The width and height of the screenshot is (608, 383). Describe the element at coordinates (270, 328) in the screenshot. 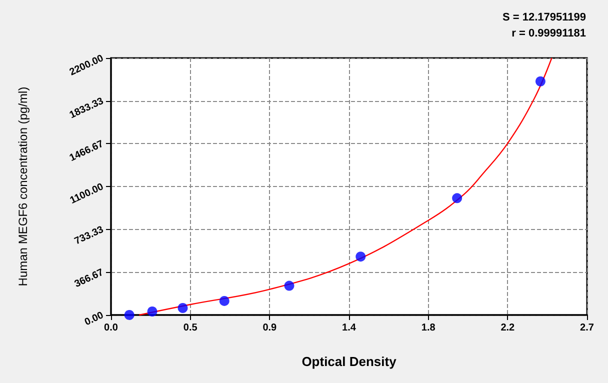

I see `x-tick-label: 0.9` at that location.